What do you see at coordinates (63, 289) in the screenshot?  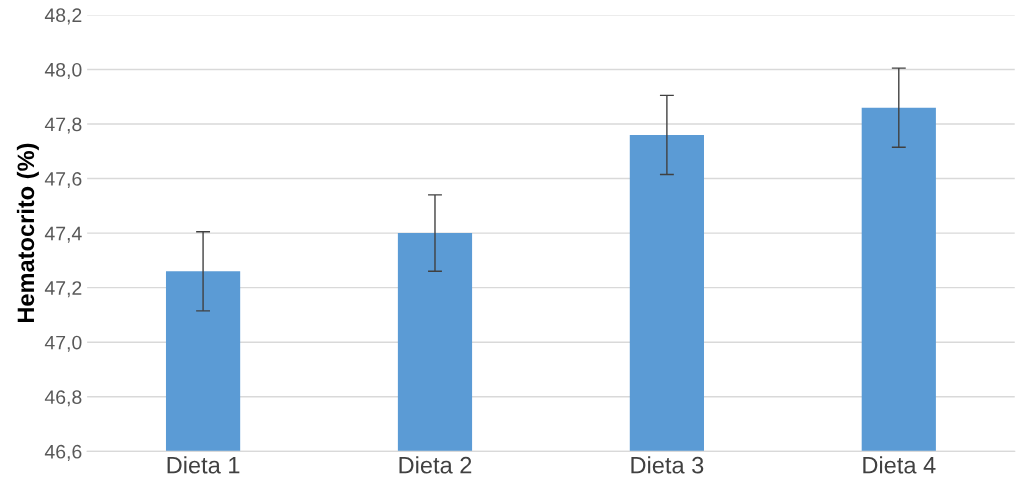 I see `y-tick-label: 47,2` at bounding box center [63, 289].